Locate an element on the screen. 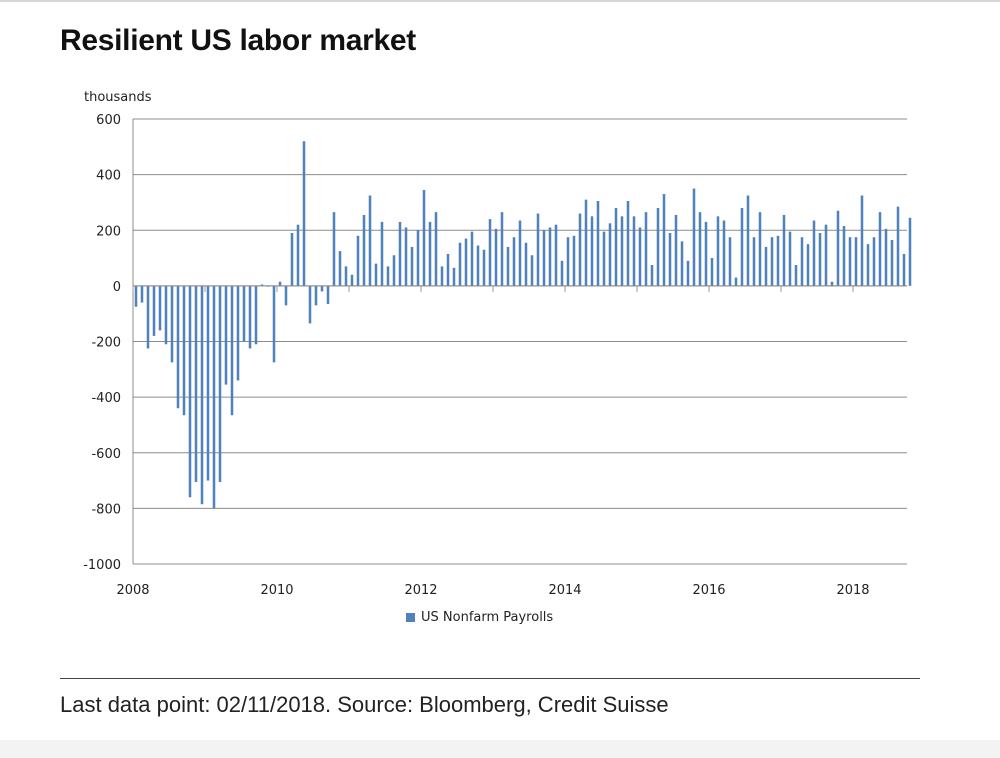 This screenshot has width=1000, height=758. x-tick-label: 2010 is located at coordinates (276, 589).